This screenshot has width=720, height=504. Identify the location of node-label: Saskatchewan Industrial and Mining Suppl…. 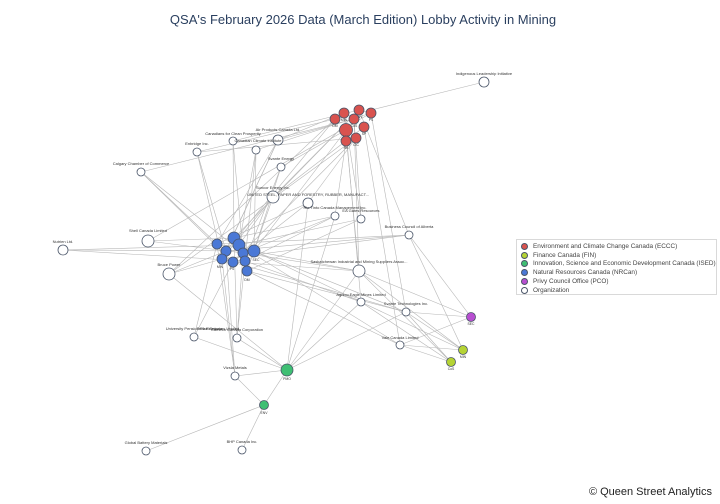
(359, 261).